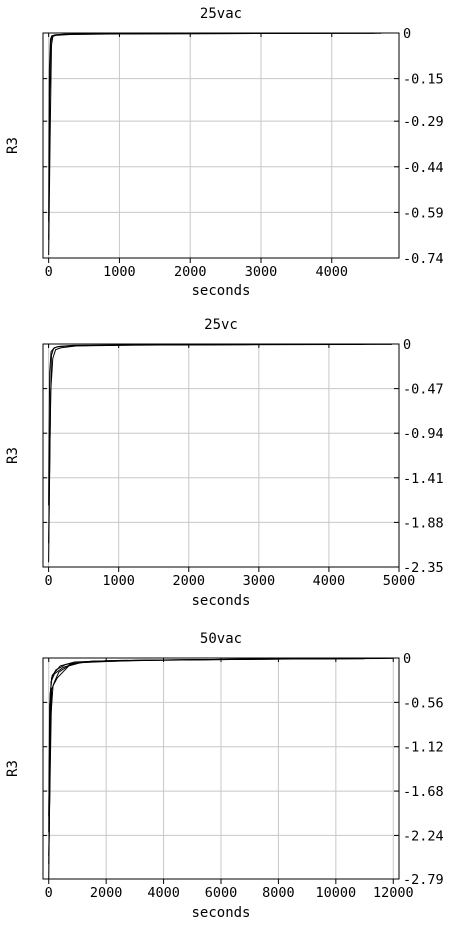 This screenshot has width=471, height=925. I want to click on y-tick-label: -0.74, so click(423, 259).